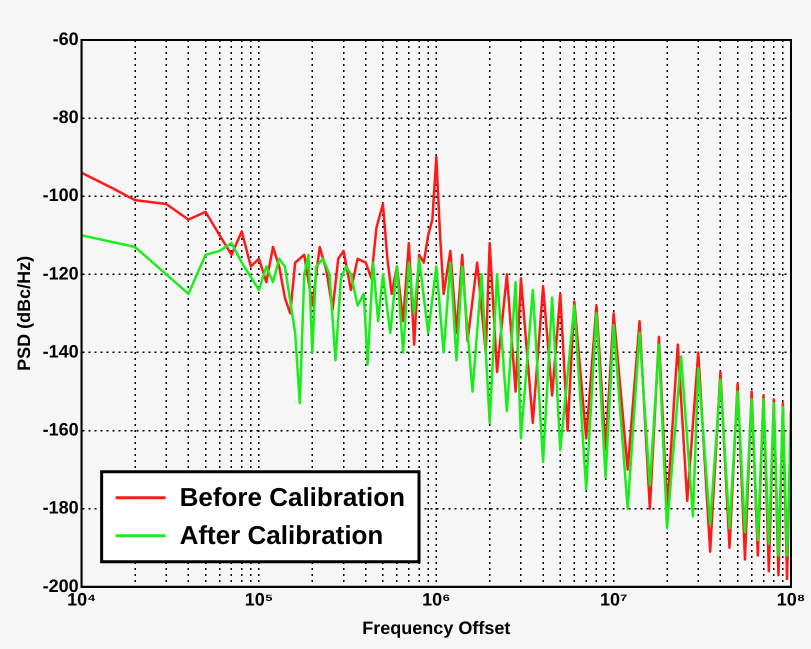  I want to click on y-tick-label: -120, so click(60, 273).